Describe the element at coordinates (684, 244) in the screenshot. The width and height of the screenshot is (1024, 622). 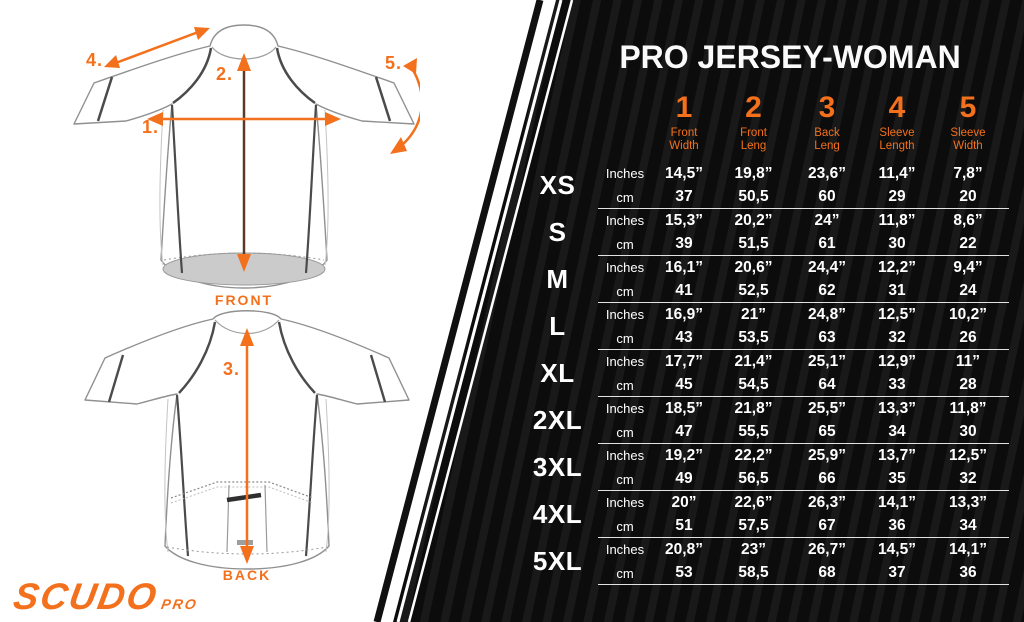
I see `value-cm: 39` at that location.